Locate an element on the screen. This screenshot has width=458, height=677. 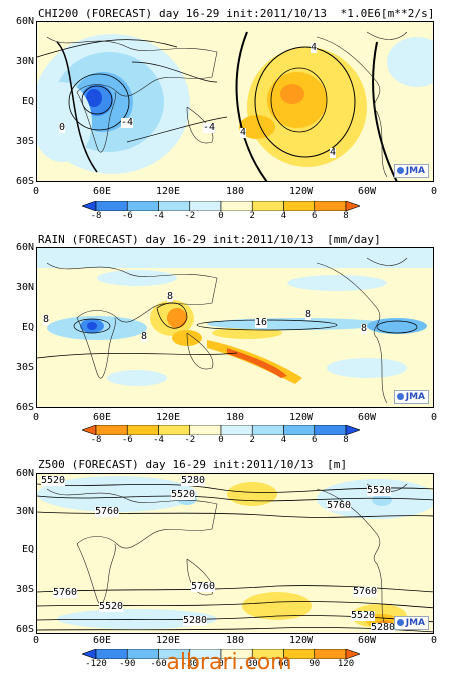
colorbar-tick-label: -4 is located at coordinates (158, 216).